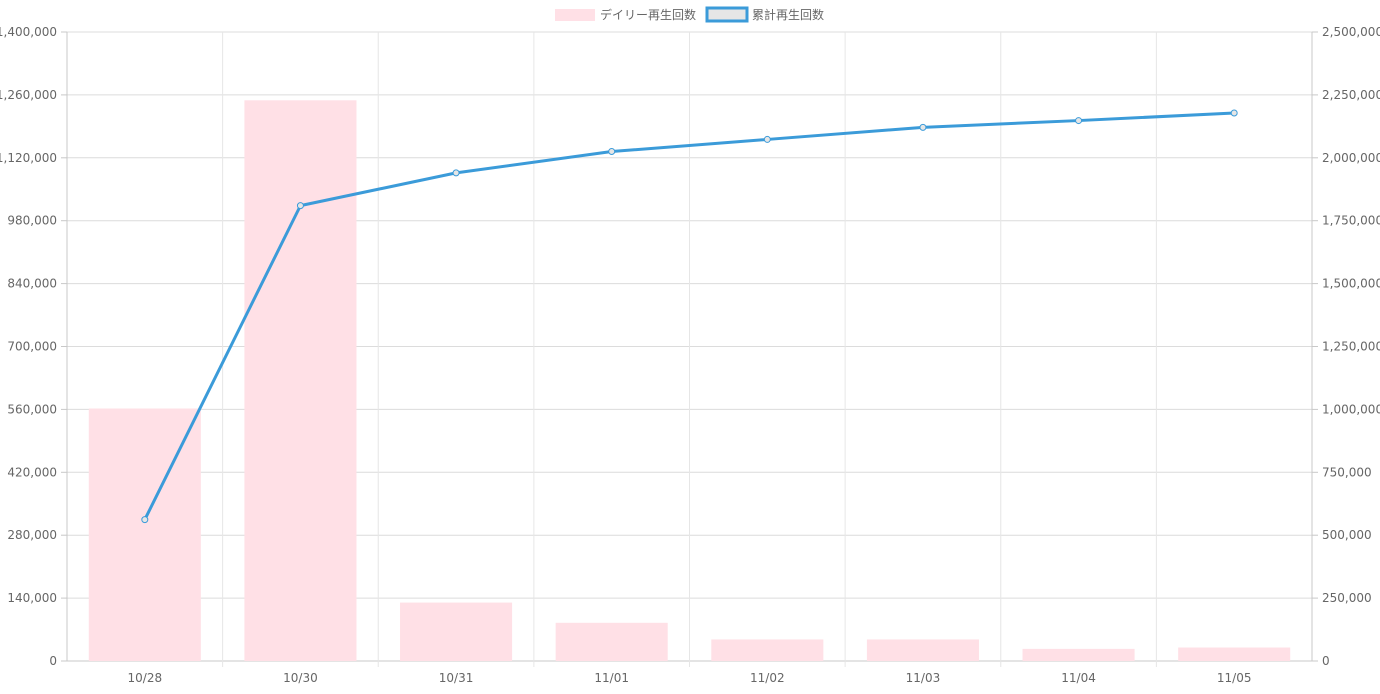  Describe the element at coordinates (788, 14) in the screenshot. I see `legend-label-cumulative: 累計再生回数` at that location.